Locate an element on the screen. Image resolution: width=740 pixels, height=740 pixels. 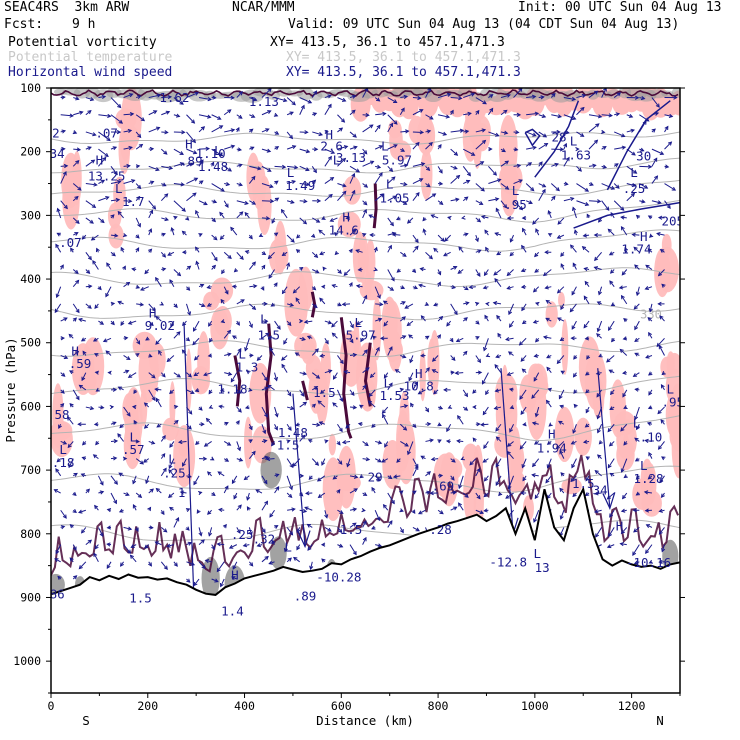
x-tick-label: 800 is located at coordinates (438, 706).